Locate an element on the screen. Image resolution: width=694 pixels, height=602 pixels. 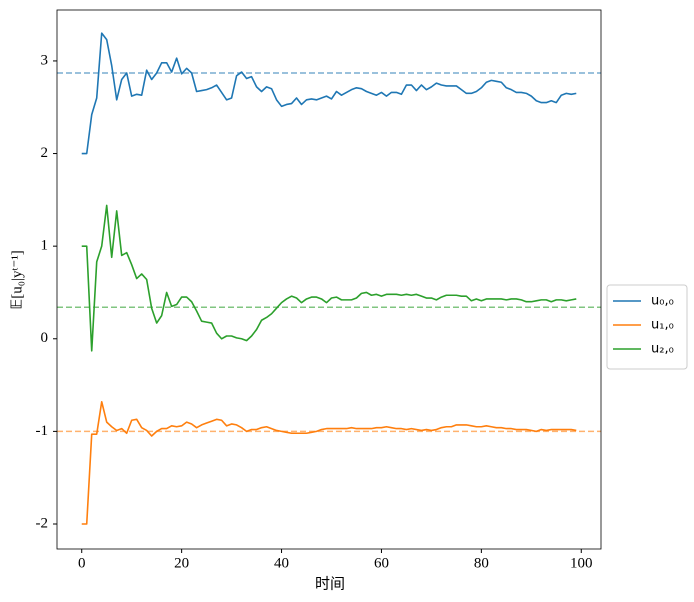
legend-label: u₂,₀ is located at coordinates (662, 349).